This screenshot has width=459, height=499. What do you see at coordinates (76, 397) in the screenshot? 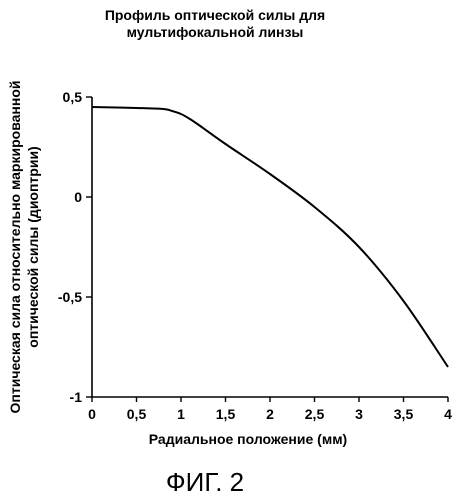
I see `y-tick-label: -1` at bounding box center [76, 397].